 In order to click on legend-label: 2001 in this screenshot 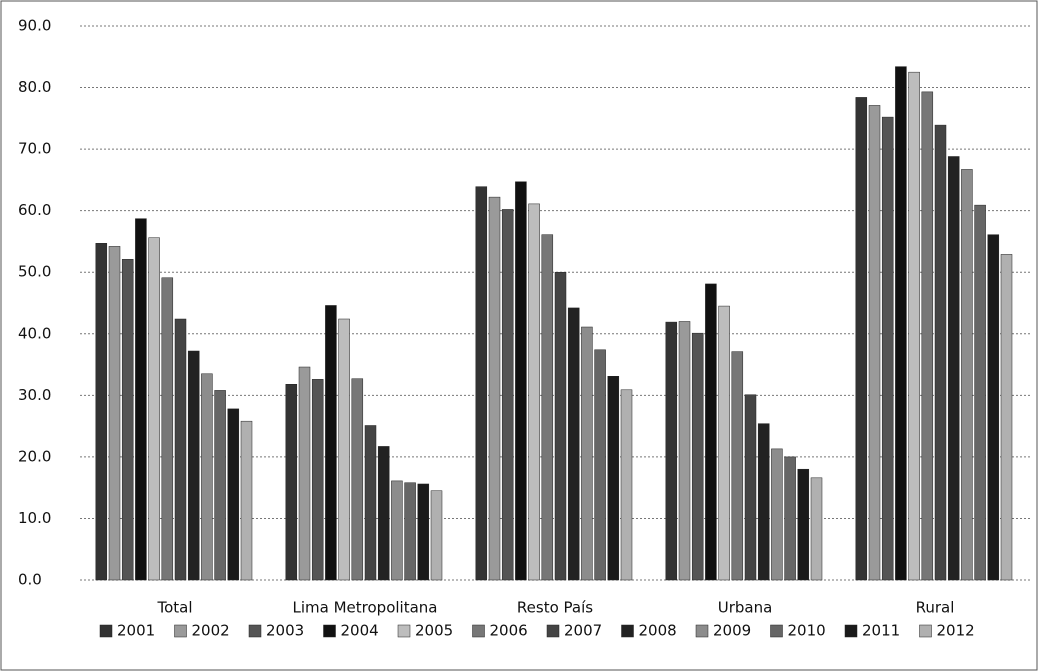, I will do `click(136, 631)`.